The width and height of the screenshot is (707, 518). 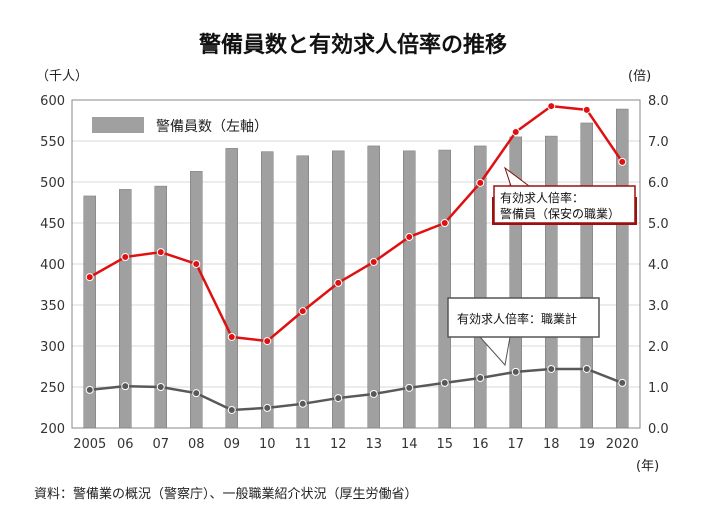 I want to click on x-tick-label: 2020, so click(x=622, y=444).